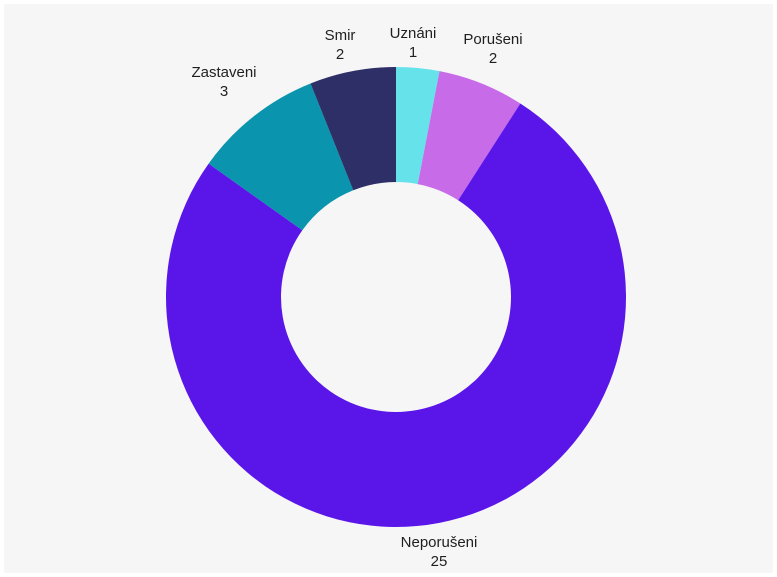 The image size is (777, 577). What do you see at coordinates (439, 561) in the screenshot?
I see `slice-label-value: 25` at bounding box center [439, 561].